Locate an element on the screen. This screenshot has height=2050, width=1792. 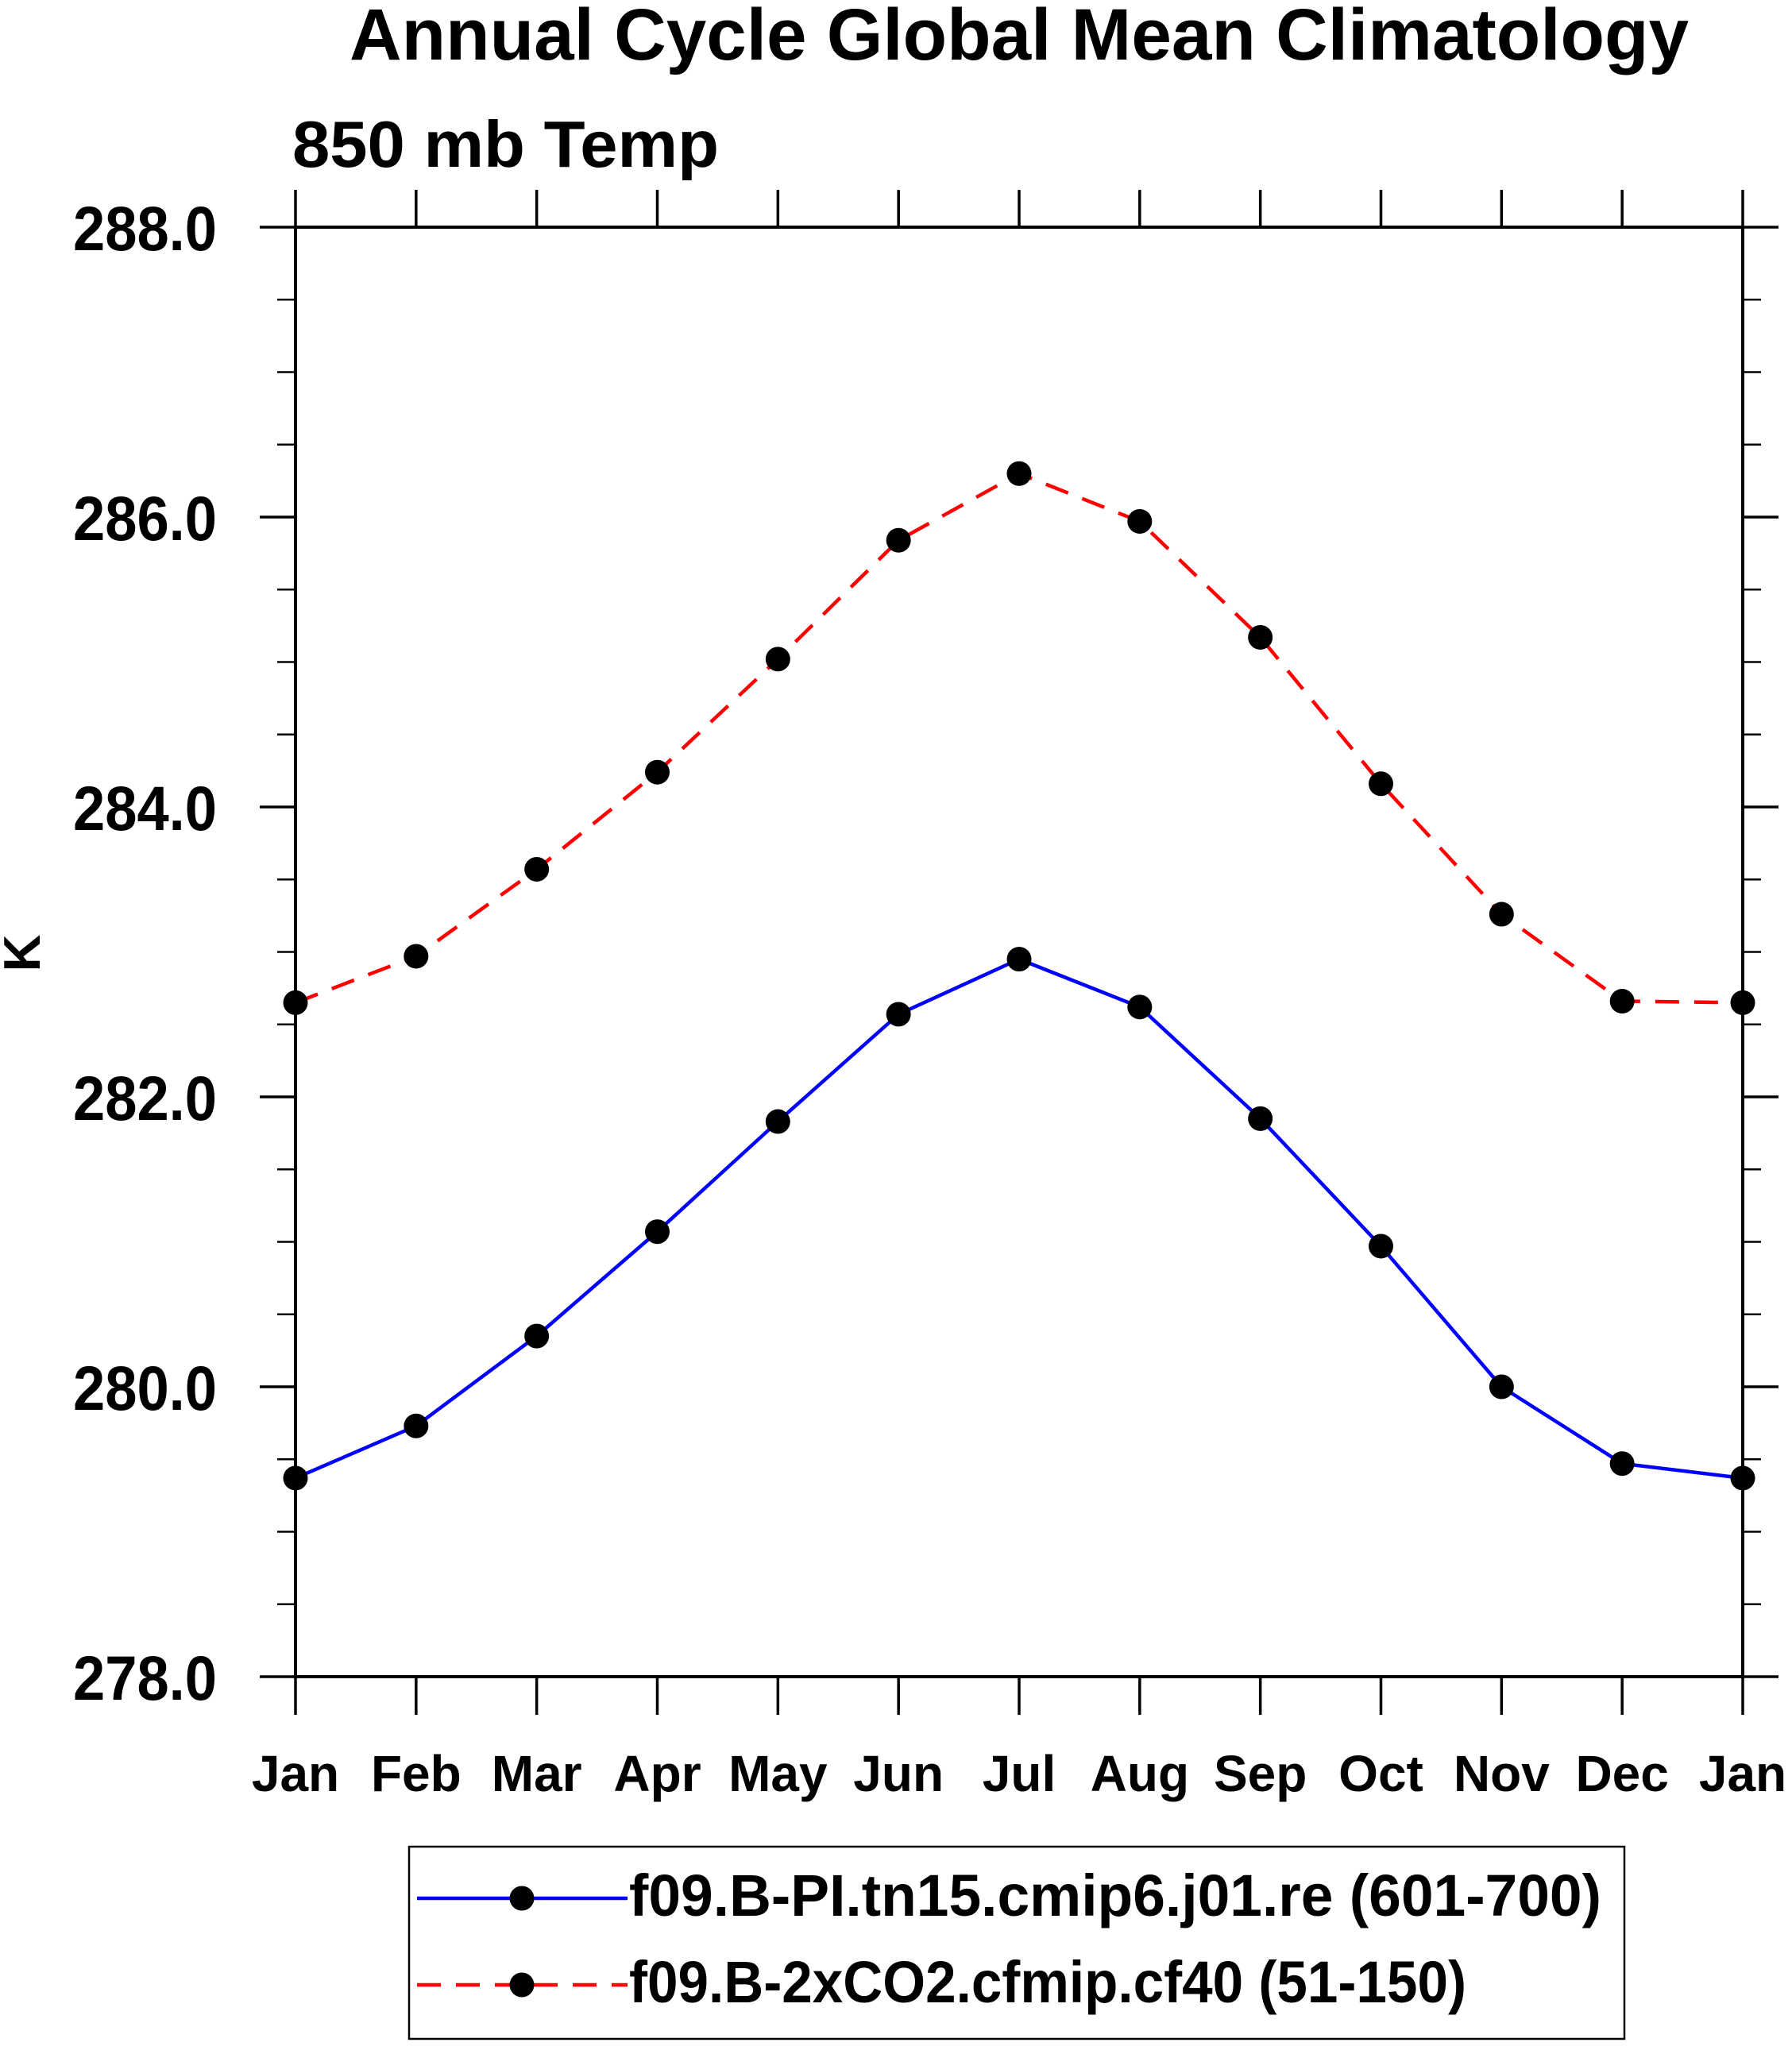
legend-box is located at coordinates (1017, 1942).